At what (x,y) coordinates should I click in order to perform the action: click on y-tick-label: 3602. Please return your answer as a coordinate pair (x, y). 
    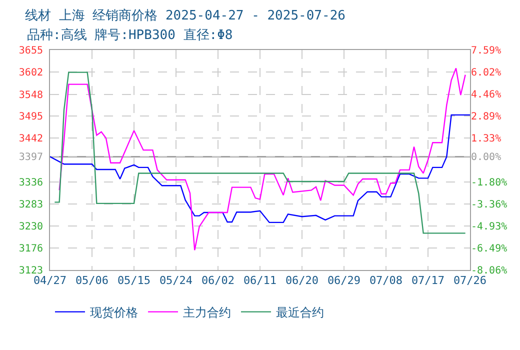
    Looking at the image, I should click on (30, 72).